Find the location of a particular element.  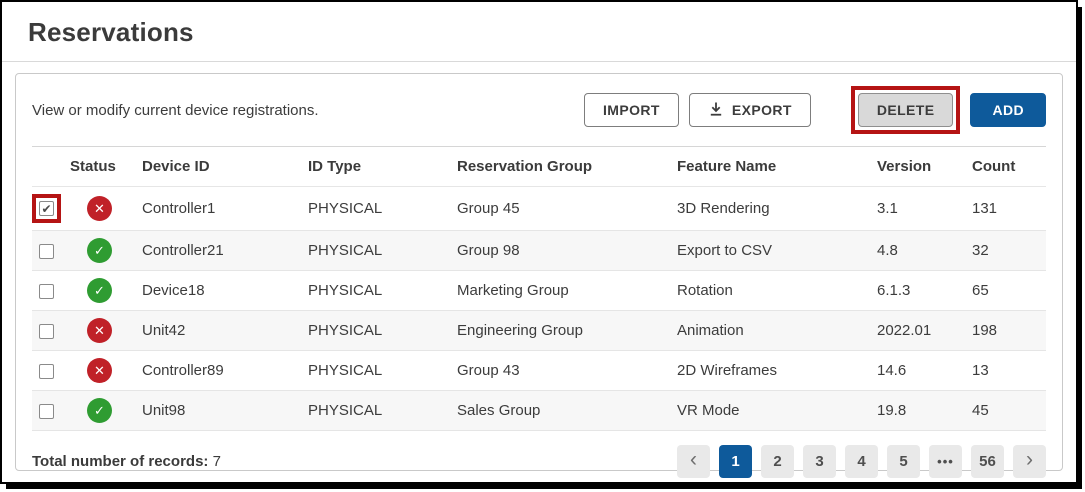

cell-count: 65 is located at coordinates (1005, 290).